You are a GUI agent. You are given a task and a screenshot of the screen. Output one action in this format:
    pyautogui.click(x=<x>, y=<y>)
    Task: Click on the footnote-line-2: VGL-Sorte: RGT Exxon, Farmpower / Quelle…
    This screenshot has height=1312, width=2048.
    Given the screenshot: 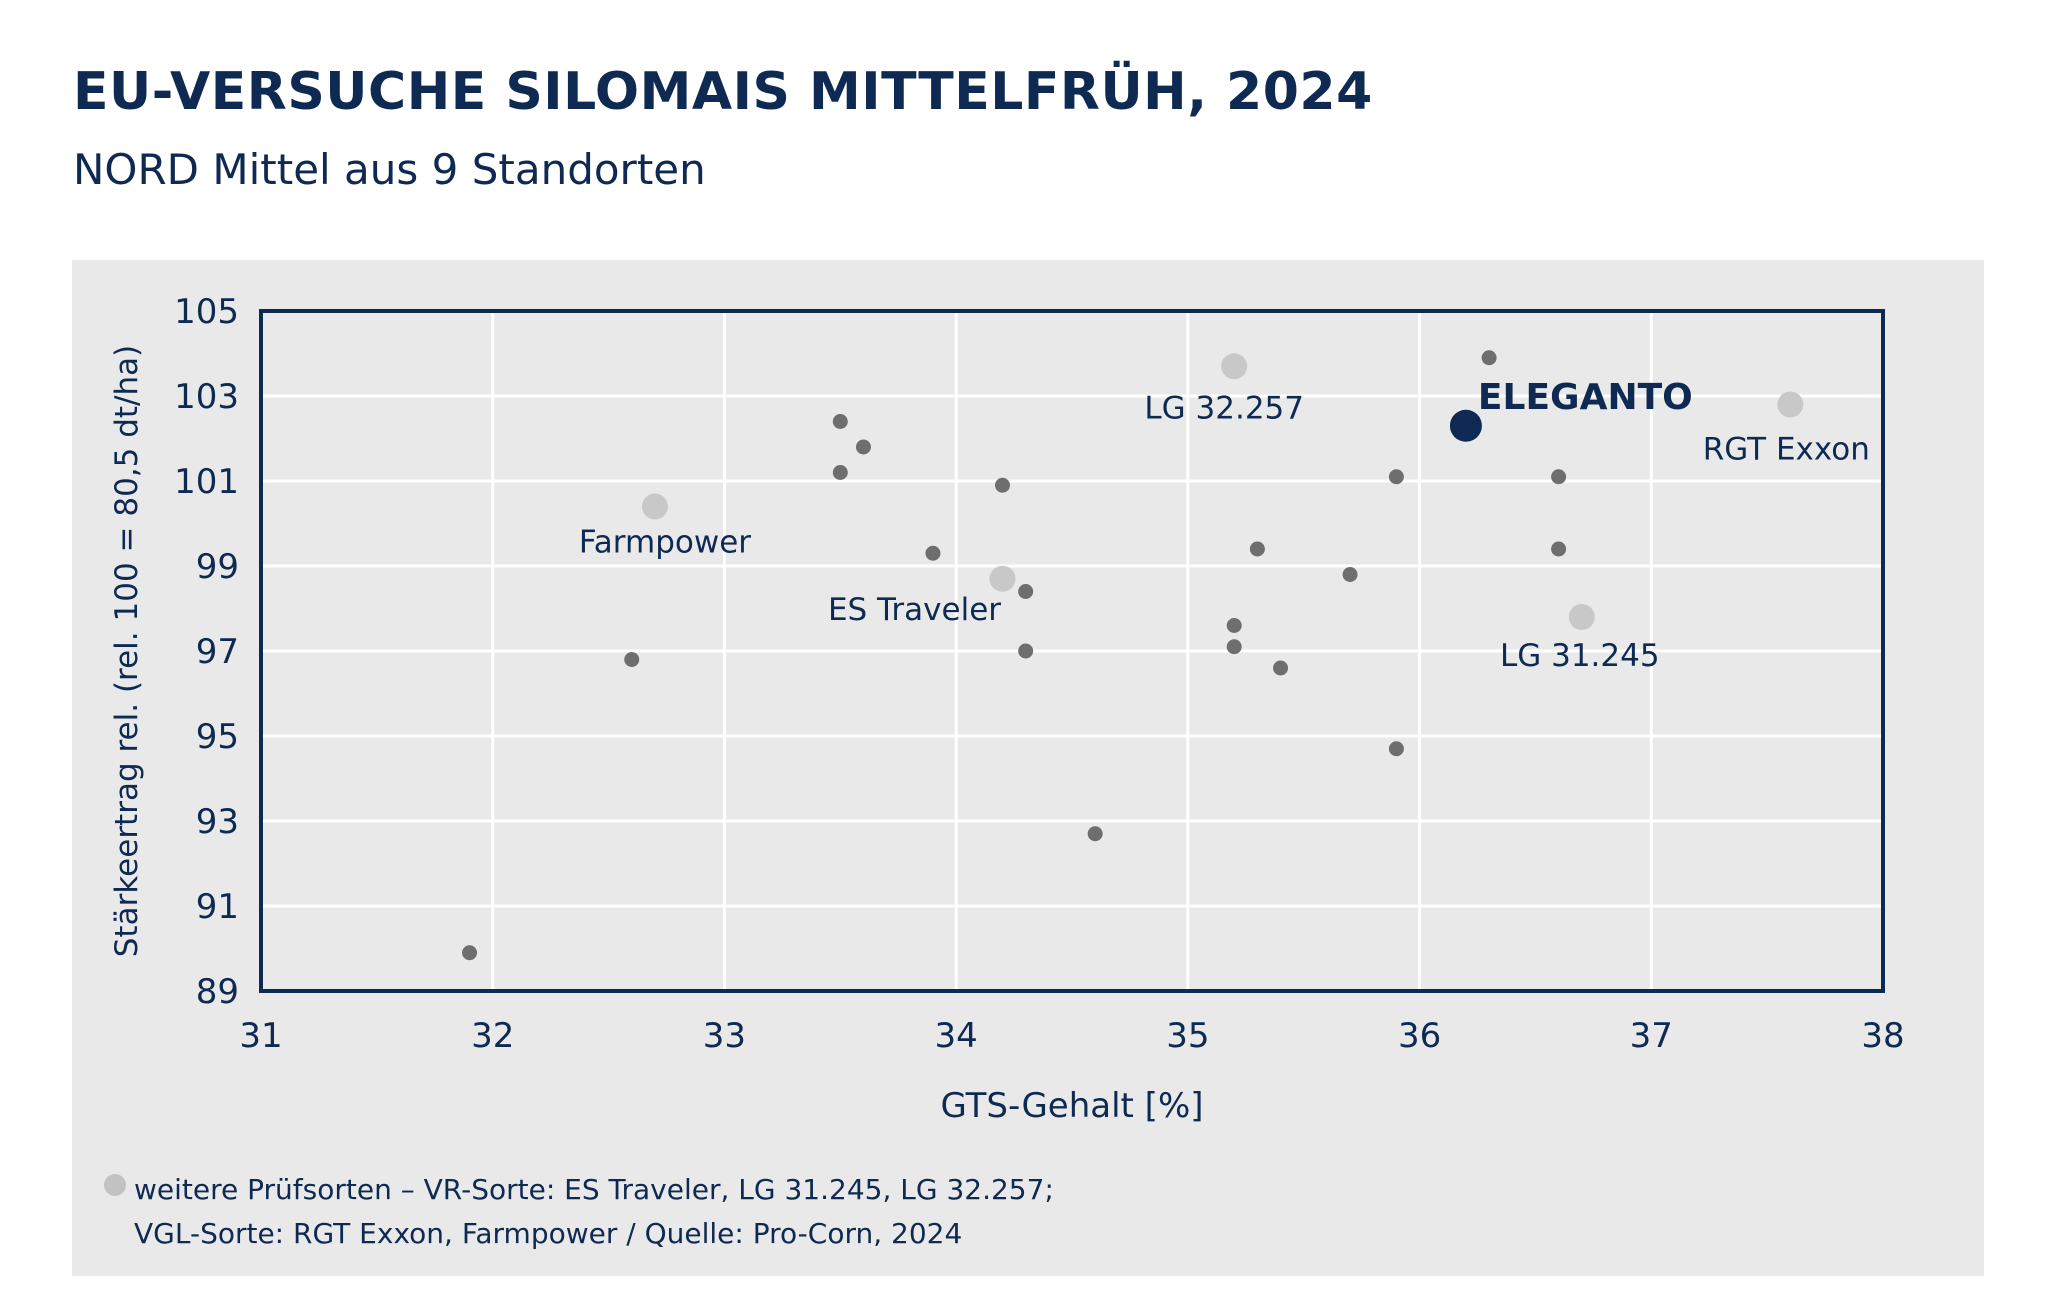 What is the action you would take?
    pyautogui.click(x=548, y=1233)
    